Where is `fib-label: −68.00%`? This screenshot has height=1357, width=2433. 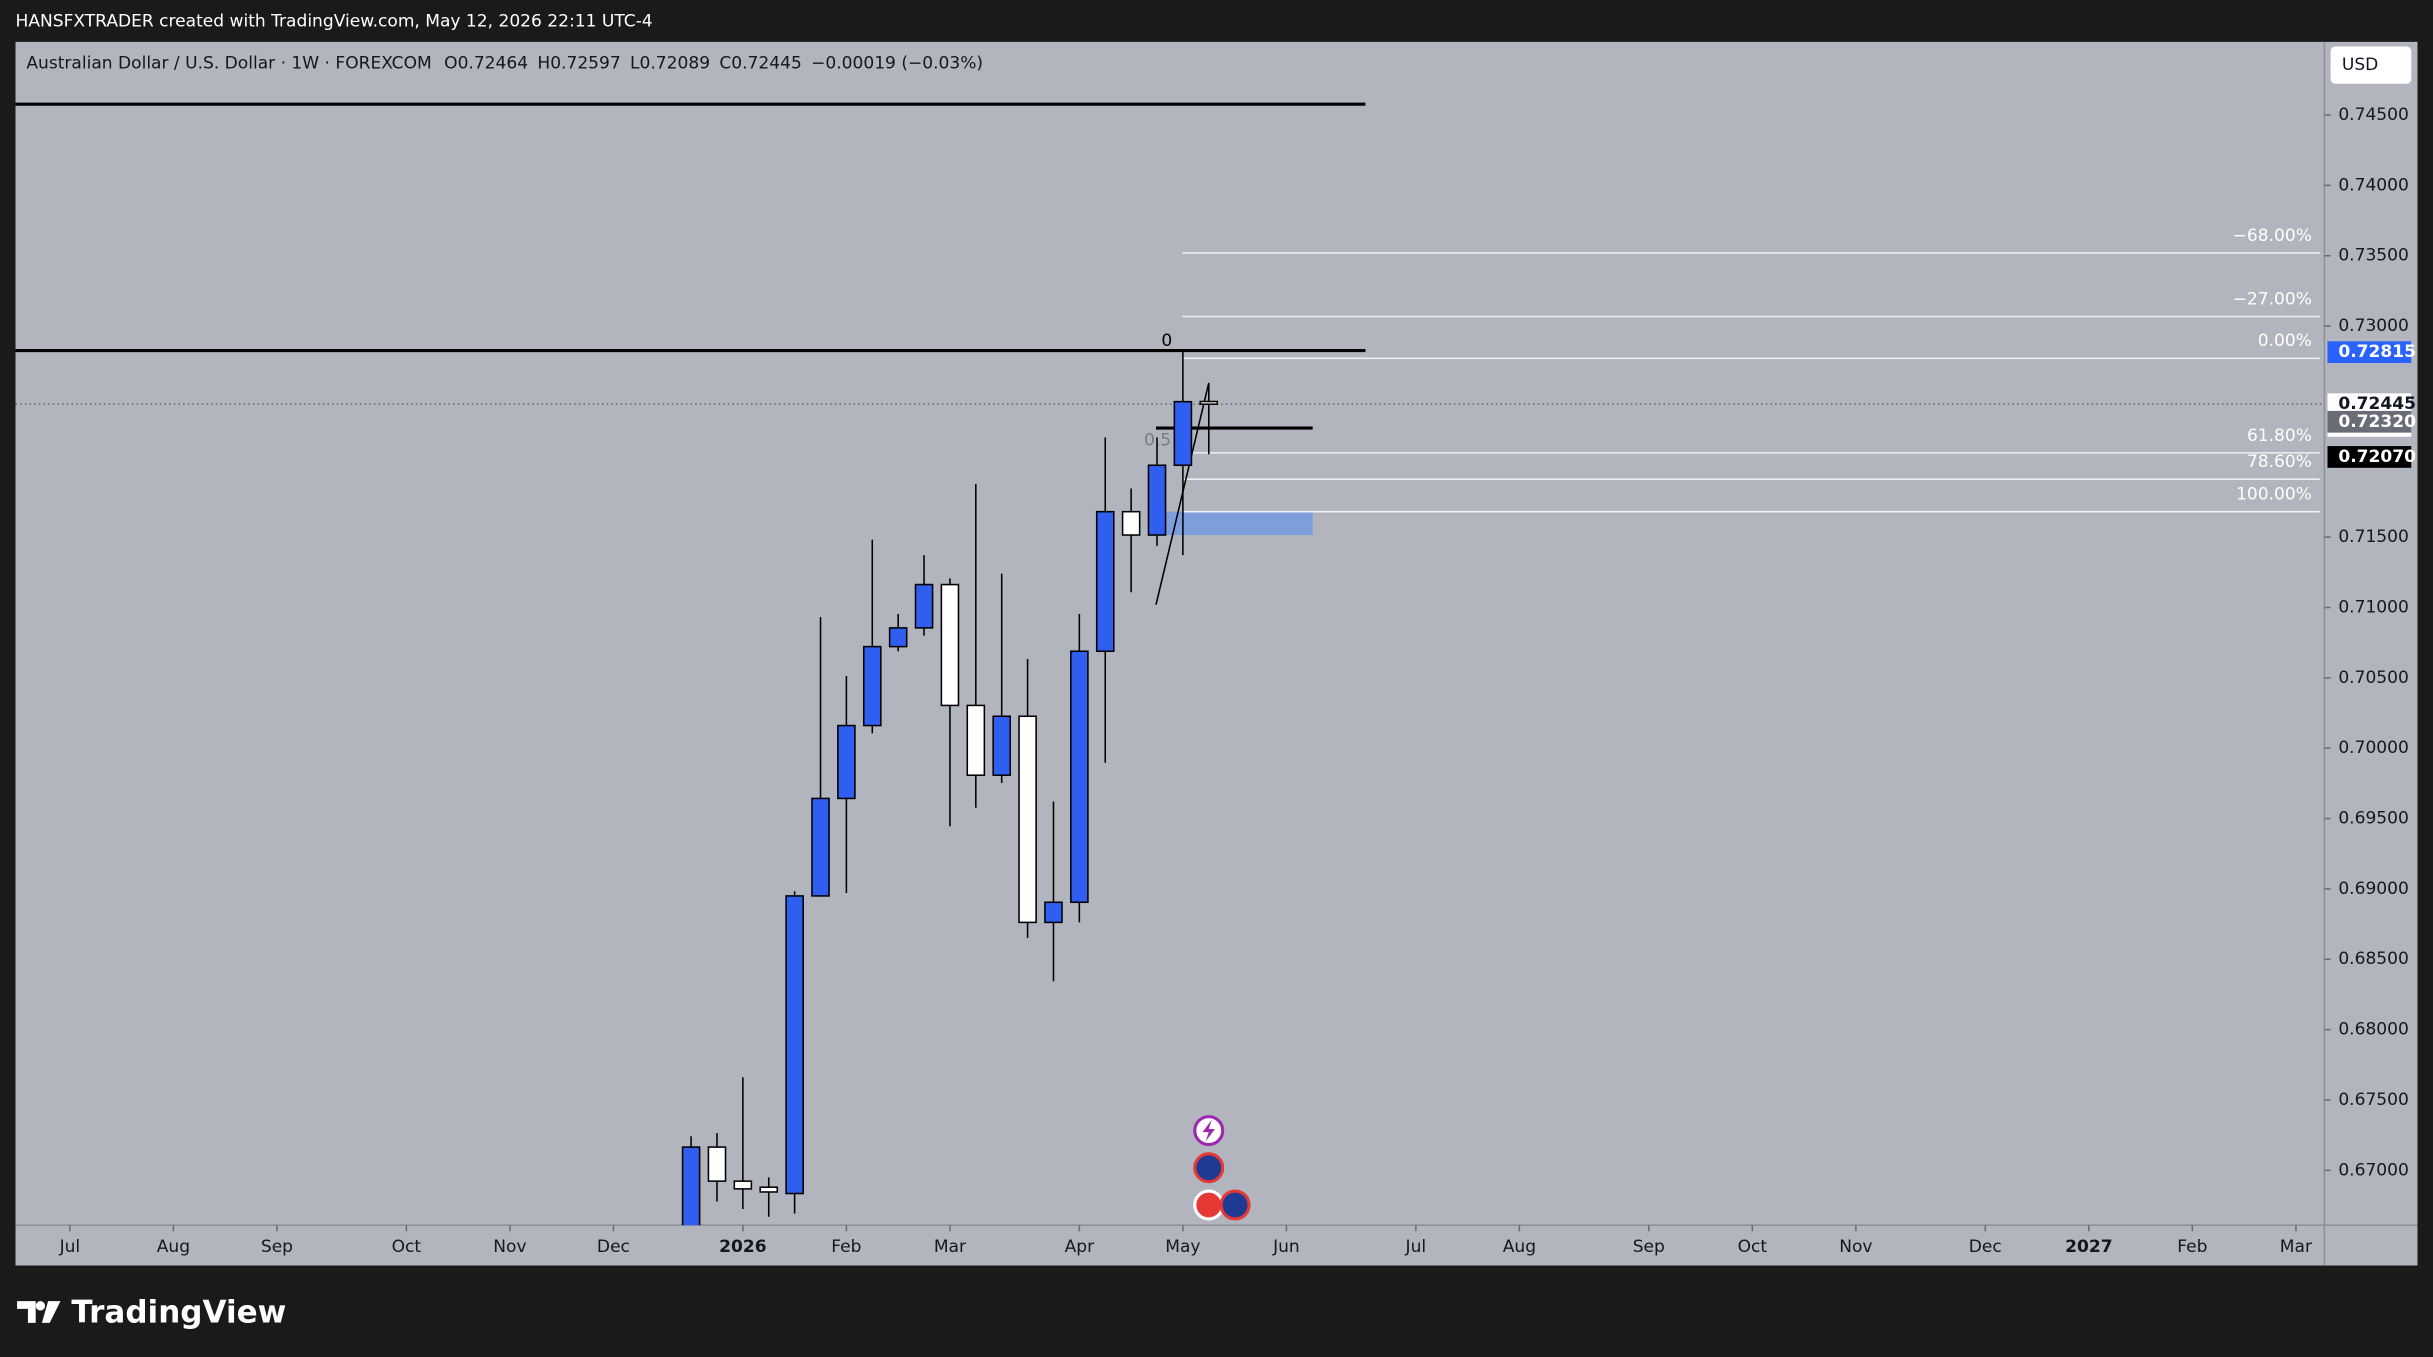
fib-label: −68.00% is located at coordinates (2272, 236).